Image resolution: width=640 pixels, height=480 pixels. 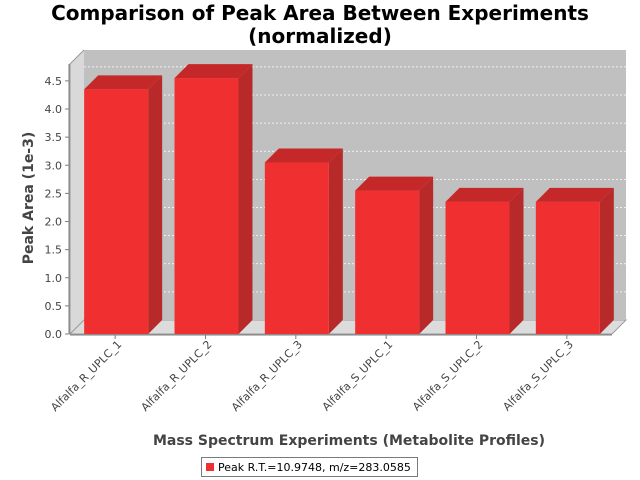 What do you see at coordinates (210, 467) in the screenshot?
I see `legend-swatch` at bounding box center [210, 467].